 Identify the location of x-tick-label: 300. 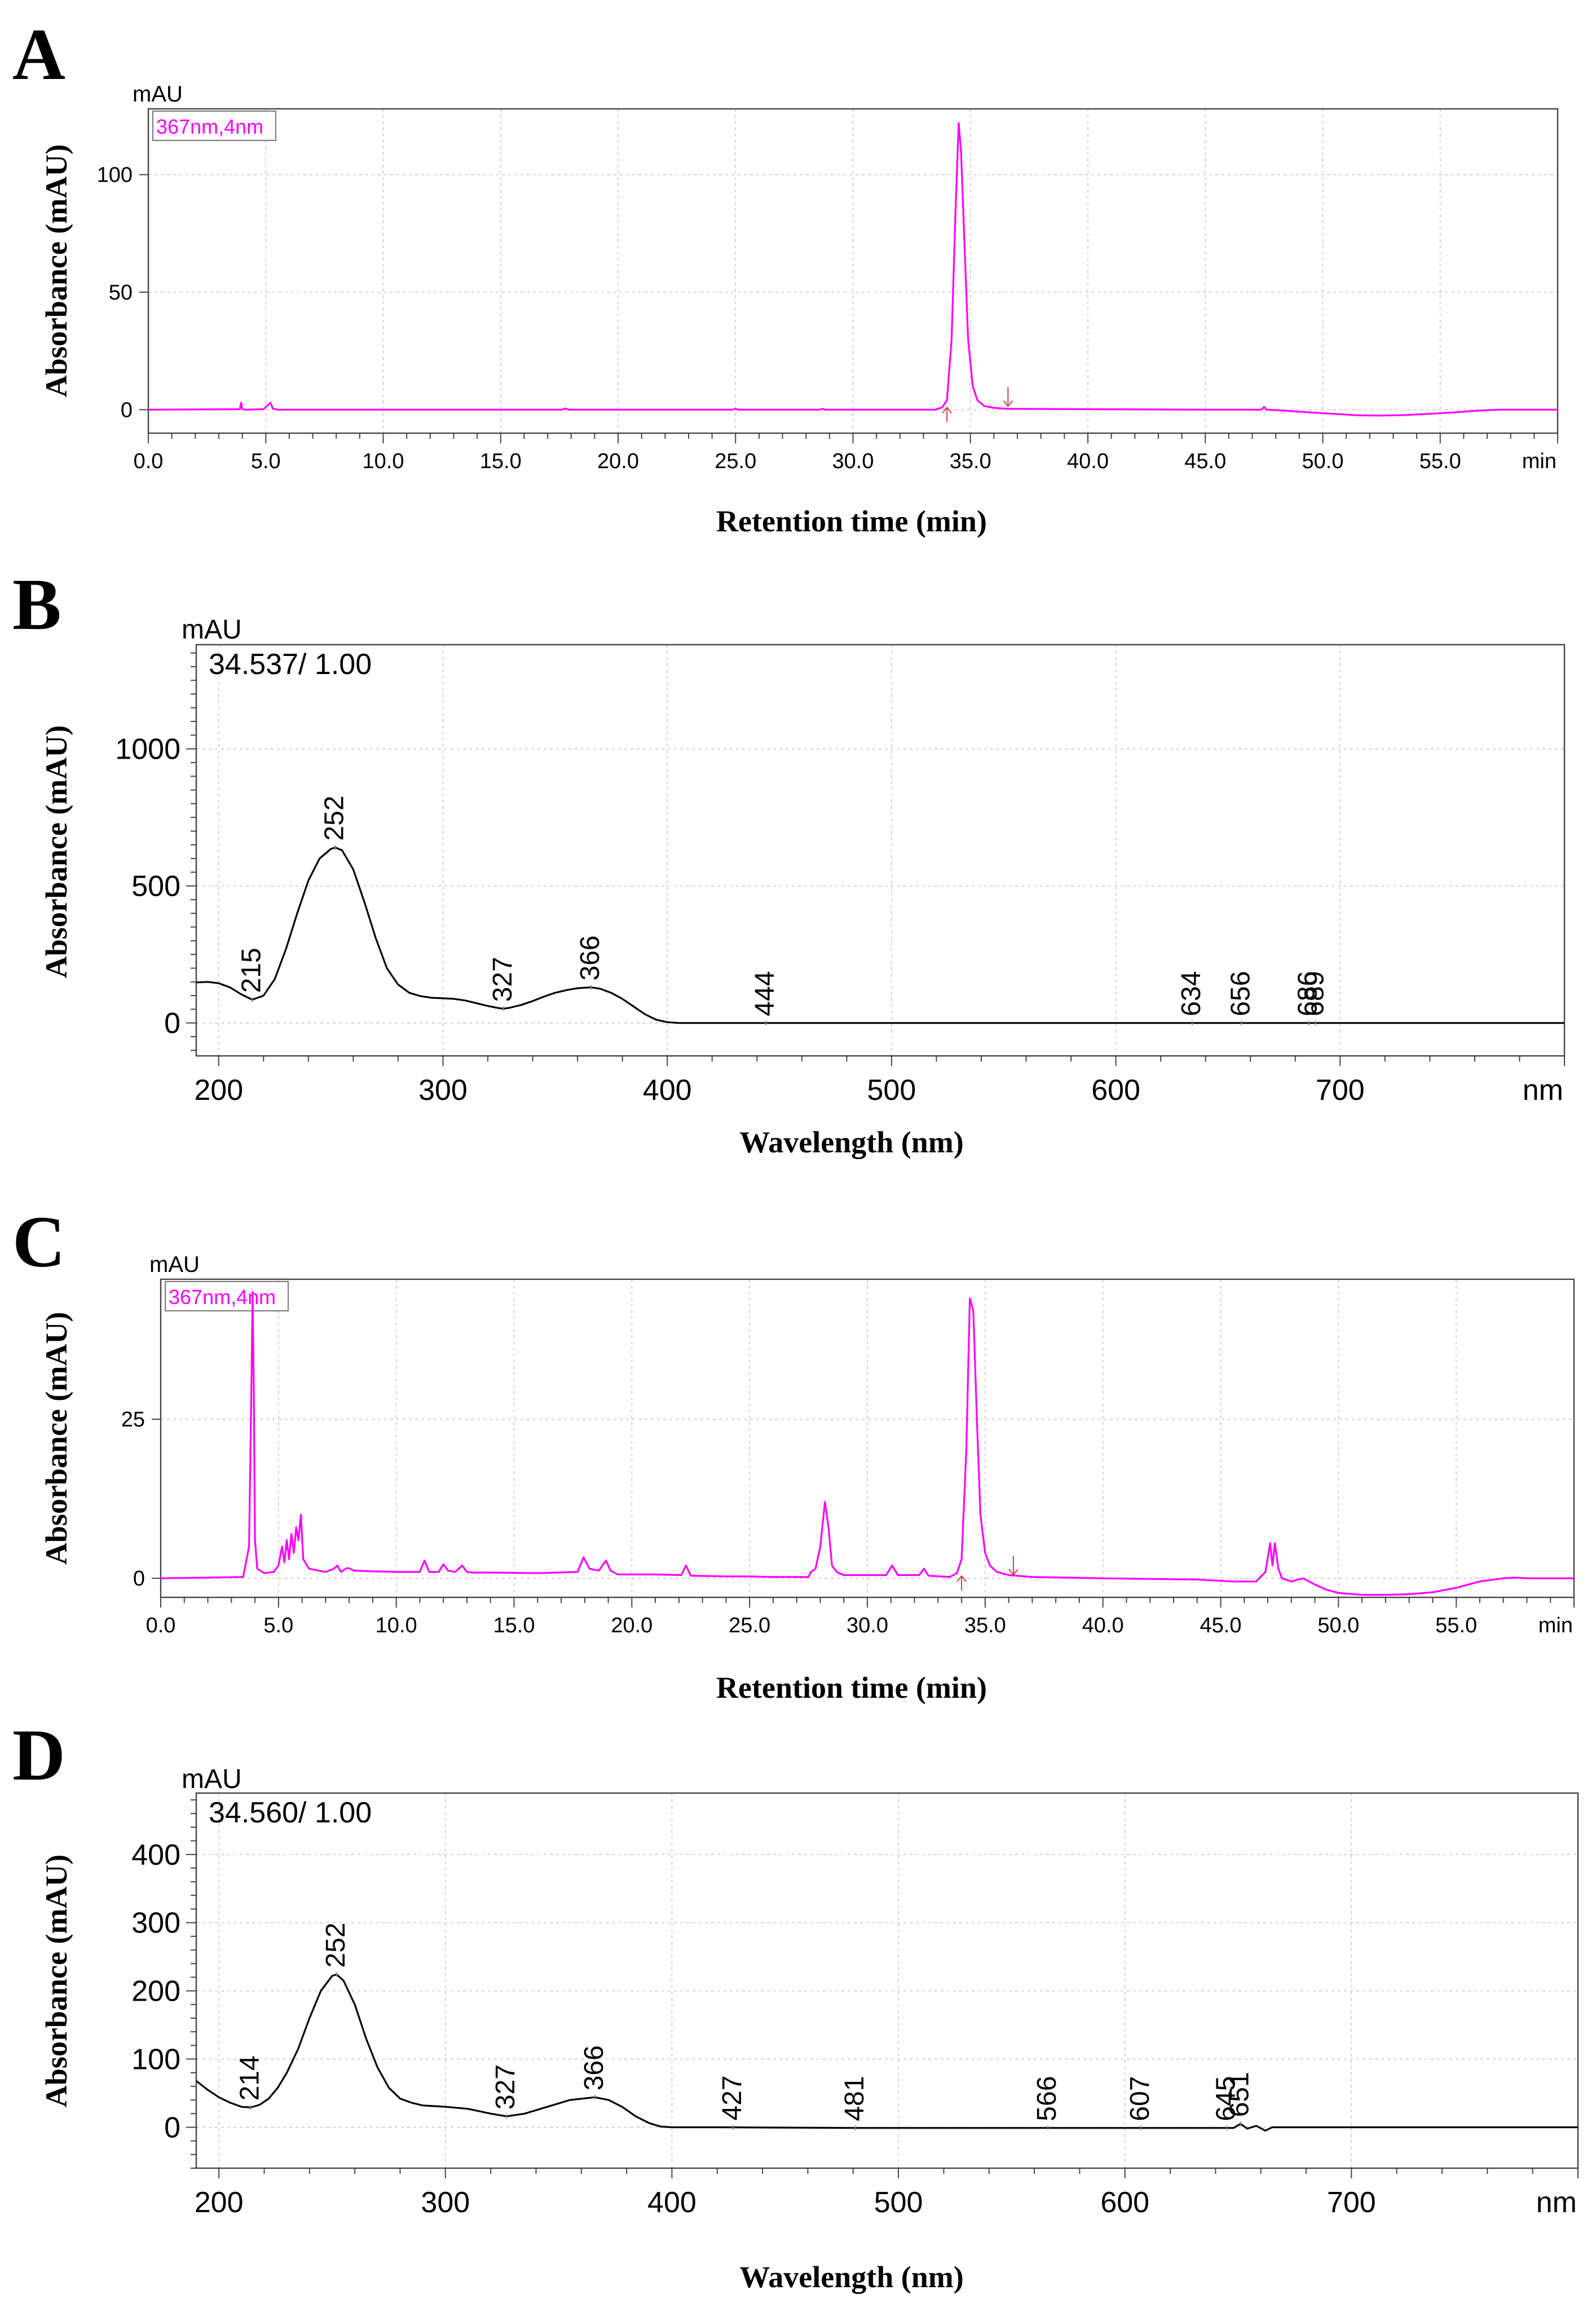
(443, 1090).